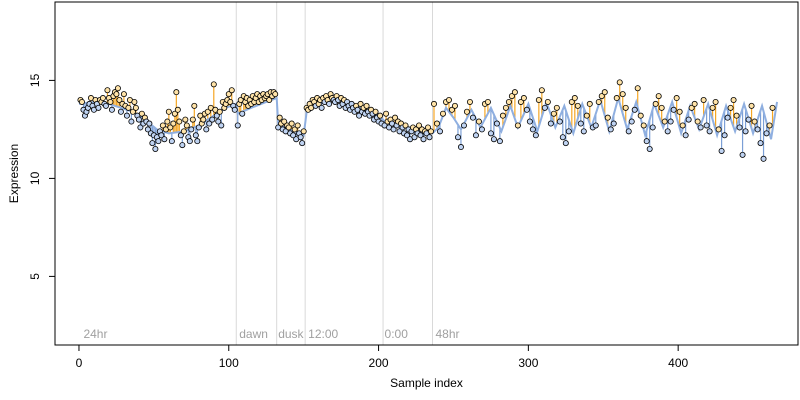  I want to click on x-tick-label: 0, so click(79, 363).